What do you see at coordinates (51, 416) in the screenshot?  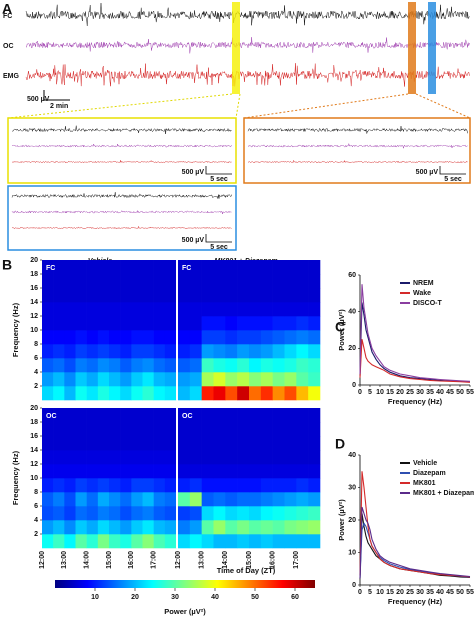 I see `region-label: OC` at bounding box center [51, 416].